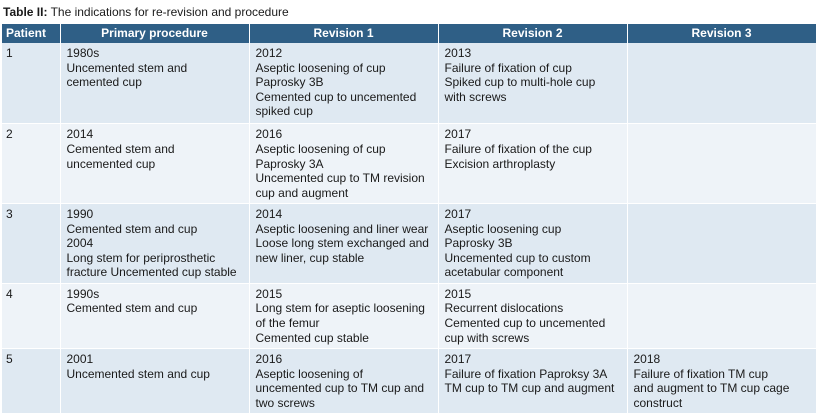 The height and width of the screenshot is (419, 818). Describe the element at coordinates (31, 316) in the screenshot. I see `patient-cell: 4` at that location.